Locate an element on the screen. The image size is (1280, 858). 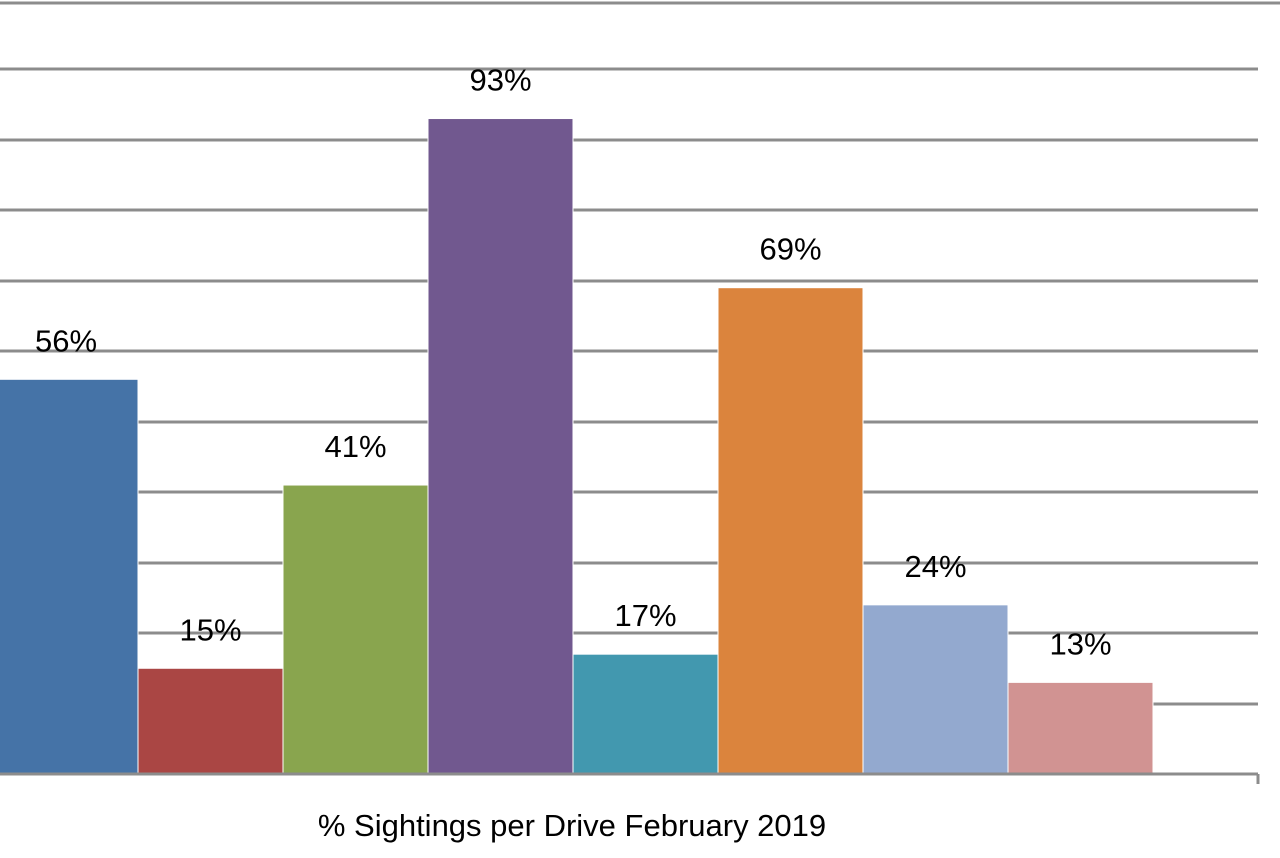
data-label-2: 15% is located at coordinates (210, 629).